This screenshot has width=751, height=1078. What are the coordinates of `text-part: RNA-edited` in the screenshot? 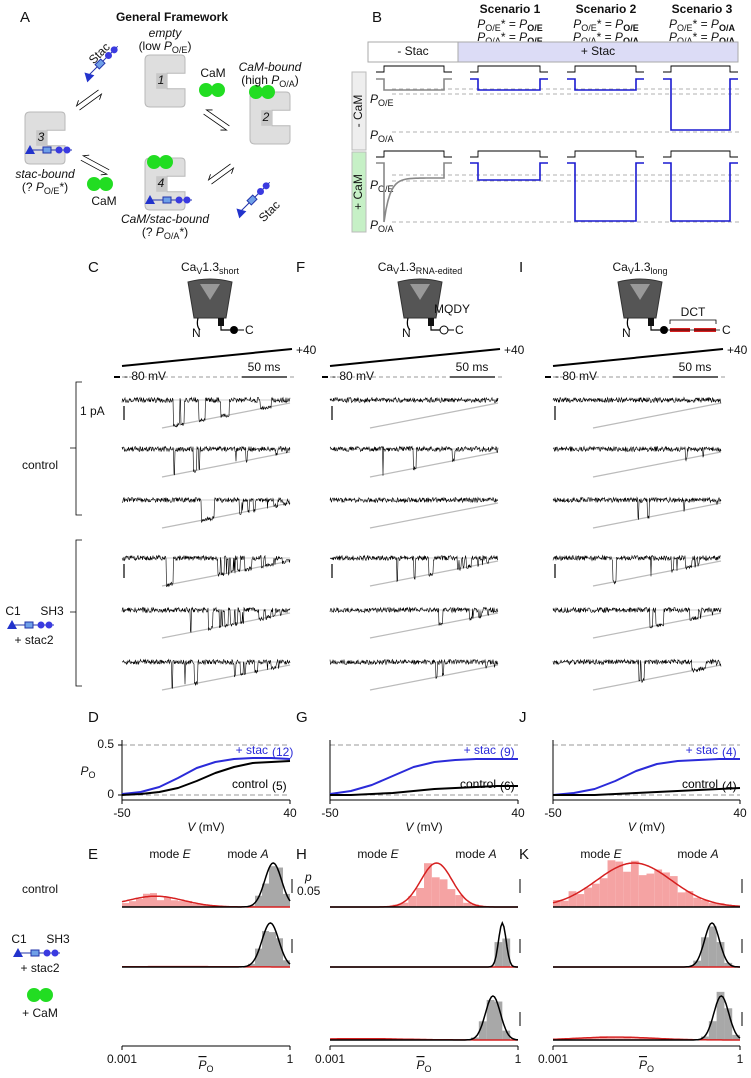 It's located at (439, 271).